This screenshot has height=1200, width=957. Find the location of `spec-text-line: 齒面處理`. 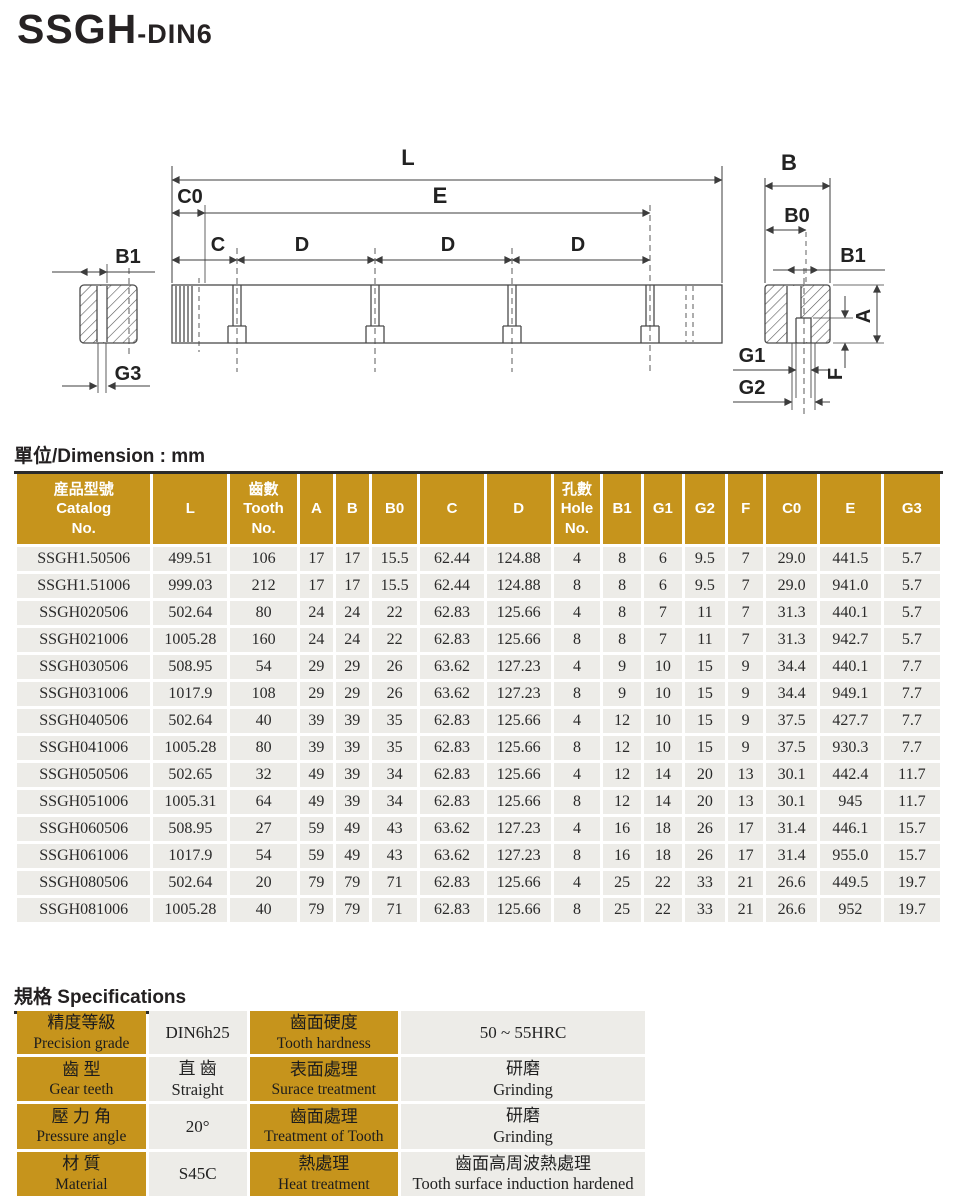

spec-text-line: 齒面處理 is located at coordinates (323, 1116).